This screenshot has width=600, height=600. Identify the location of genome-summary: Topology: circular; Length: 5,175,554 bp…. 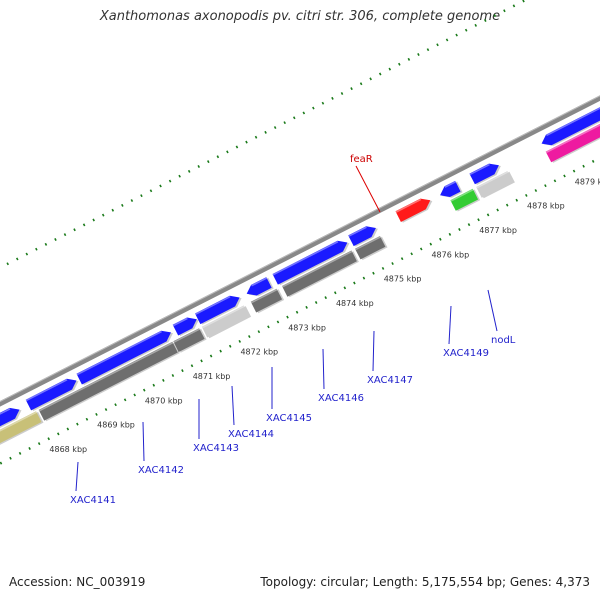
(425, 582).